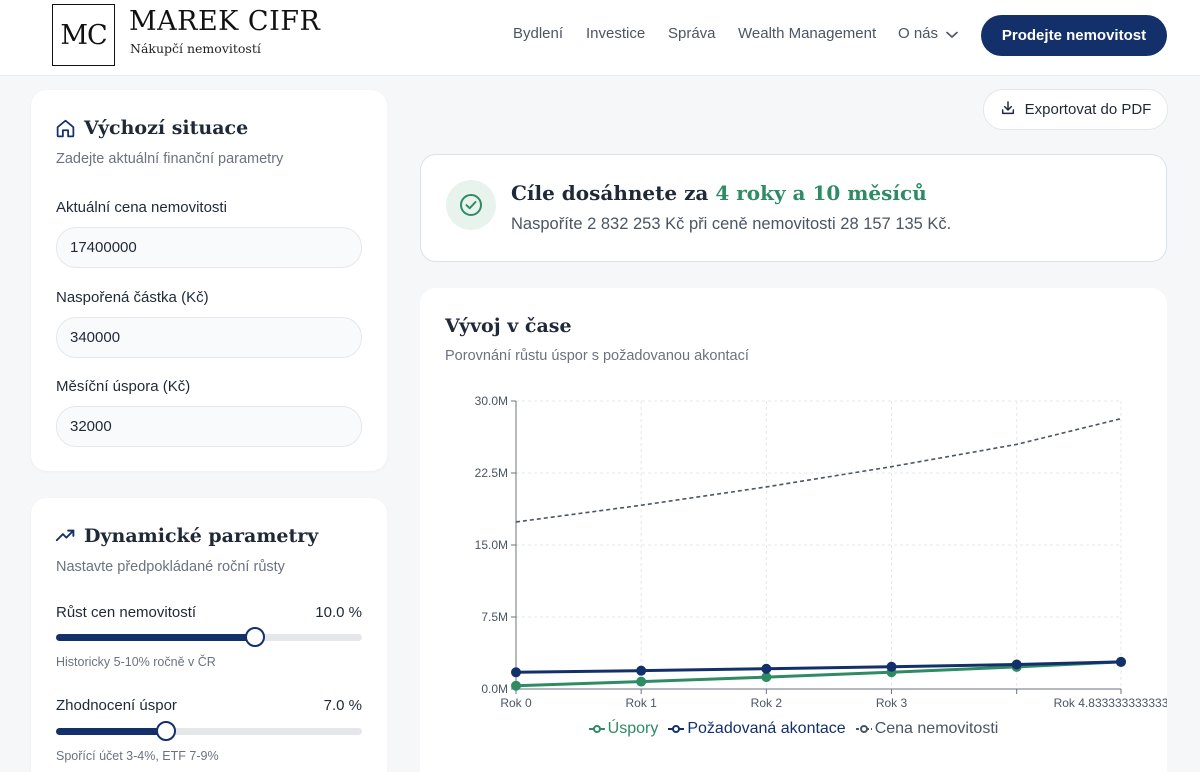 This screenshot has height=772, width=1200. What do you see at coordinates (1074, 35) in the screenshot?
I see `sell-property-button: Prodejte nemovitost` at bounding box center [1074, 35].